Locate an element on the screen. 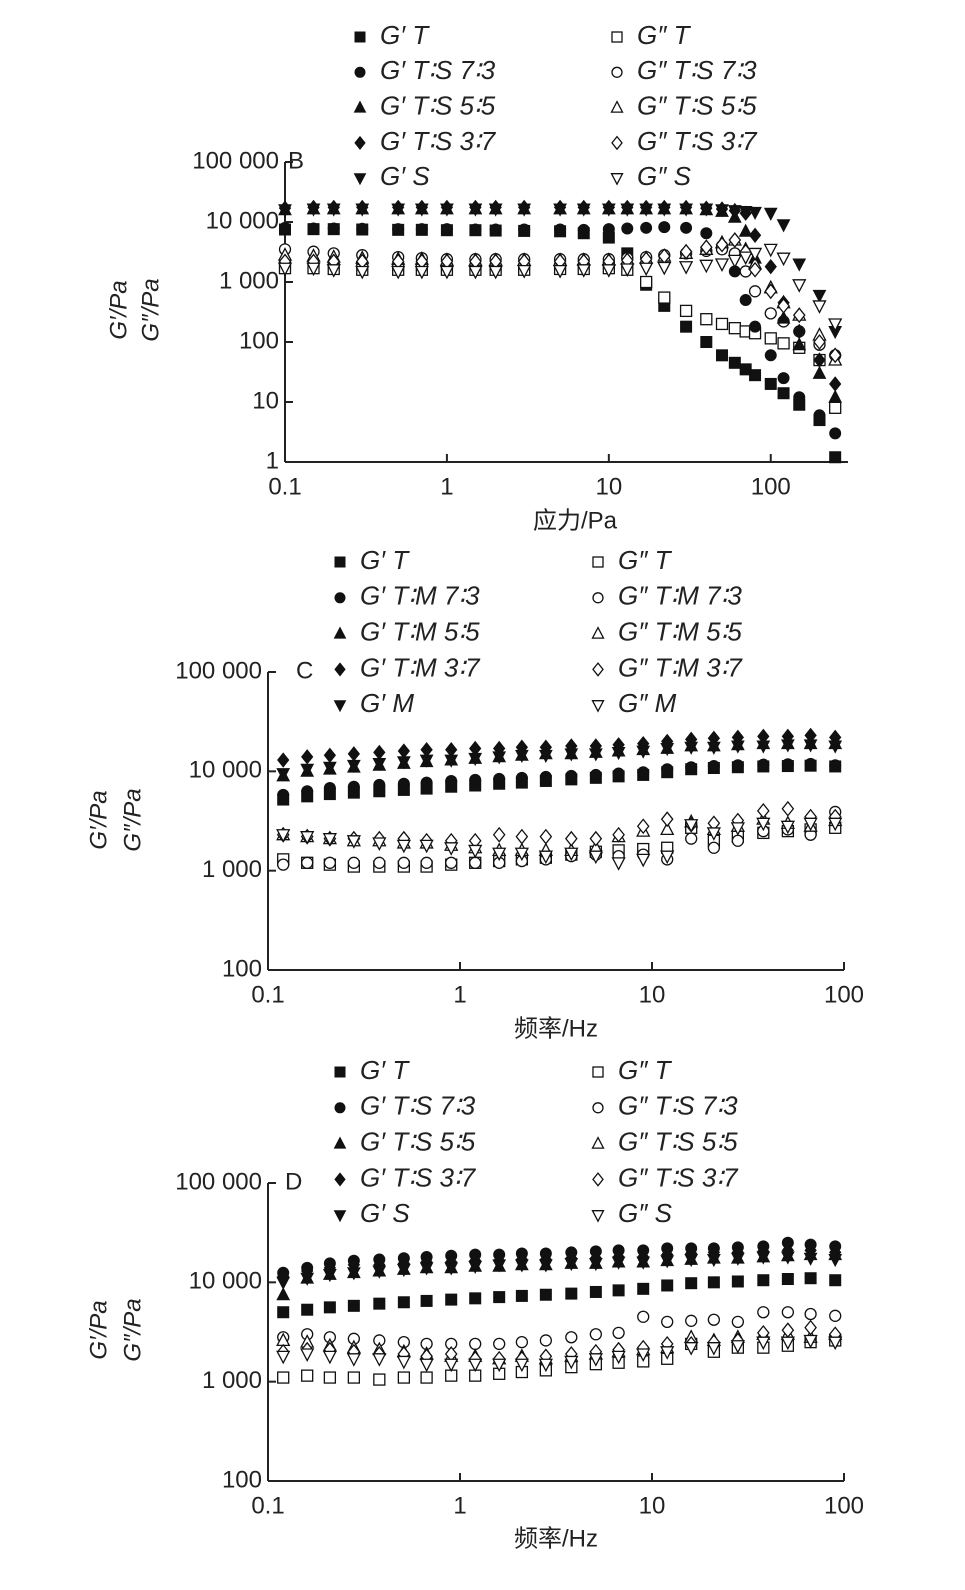  legend-label: G′ S is located at coordinates (385, 1213).